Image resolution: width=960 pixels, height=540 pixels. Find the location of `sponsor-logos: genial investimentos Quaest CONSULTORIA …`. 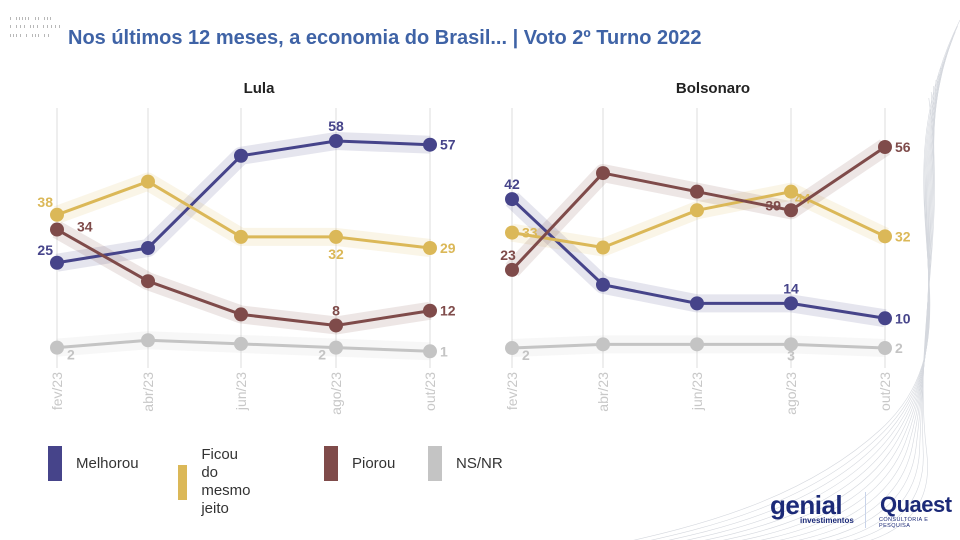

sponsor-logos: genial investimentos Quaest CONSULTORIA … is located at coordinates (862, 510).